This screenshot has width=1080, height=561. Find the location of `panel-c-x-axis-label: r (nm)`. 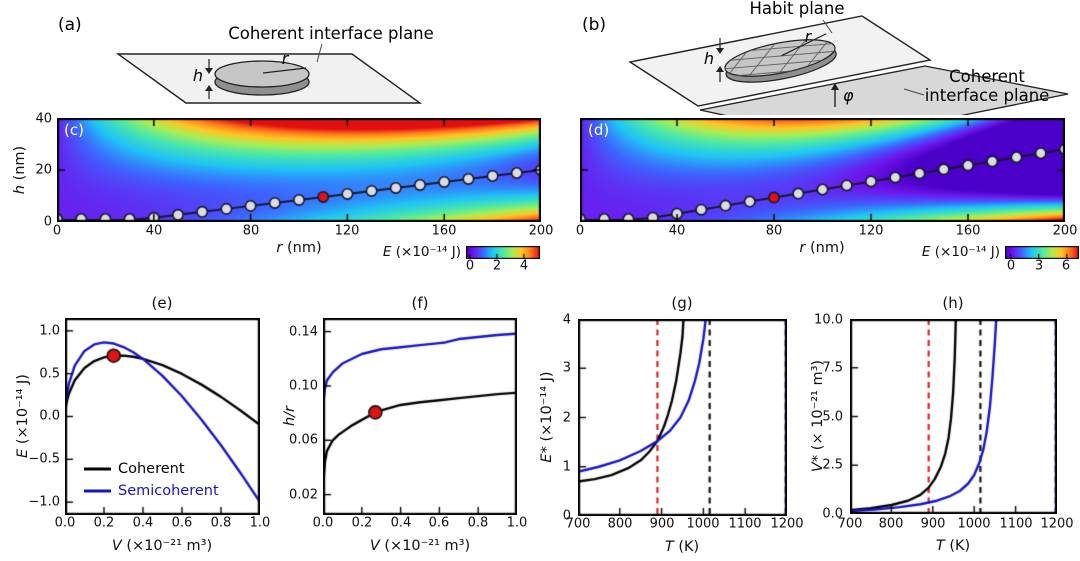

panel-c-x-axis-label: r (nm) is located at coordinates (298, 248).